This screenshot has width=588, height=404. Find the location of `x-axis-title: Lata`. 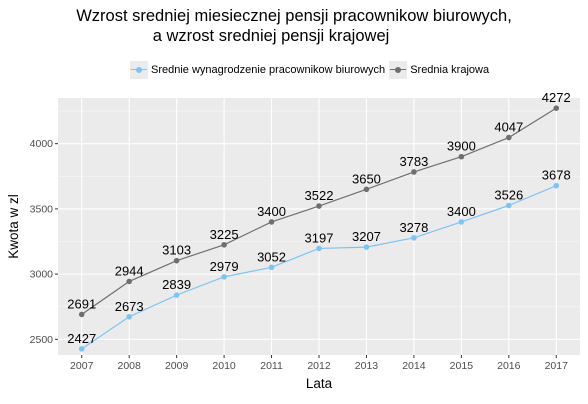

x-axis-title: Lata is located at coordinates (319, 383).